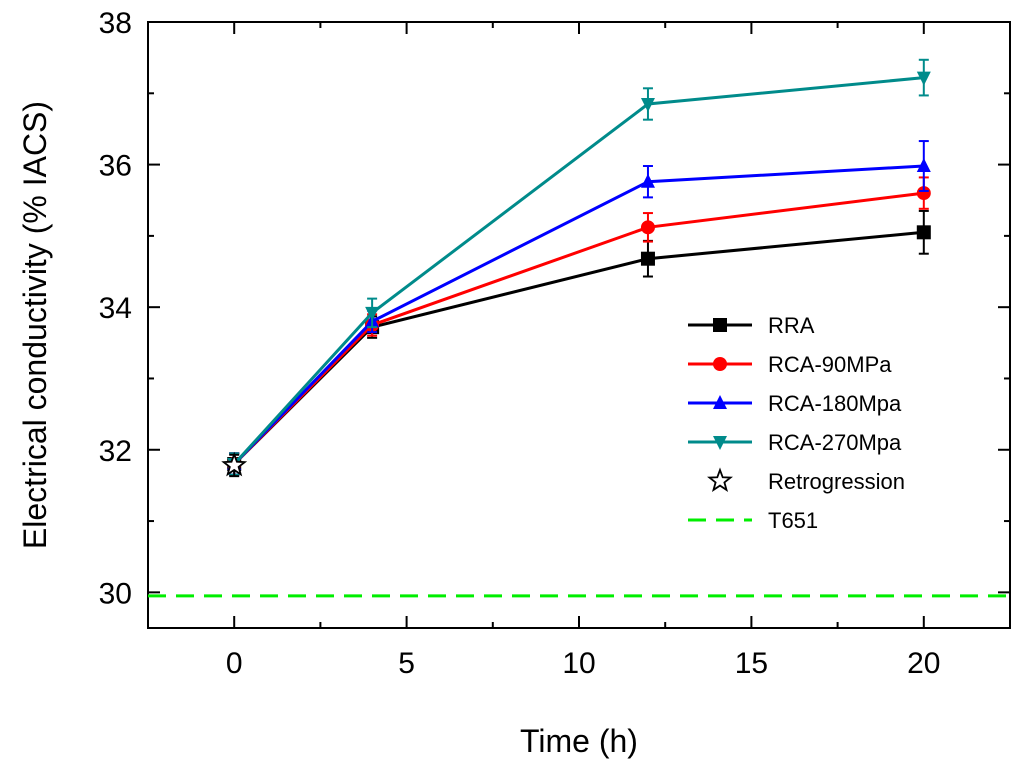  Describe the element at coordinates (115, 451) in the screenshot. I see `y-tick-label: 32` at that location.